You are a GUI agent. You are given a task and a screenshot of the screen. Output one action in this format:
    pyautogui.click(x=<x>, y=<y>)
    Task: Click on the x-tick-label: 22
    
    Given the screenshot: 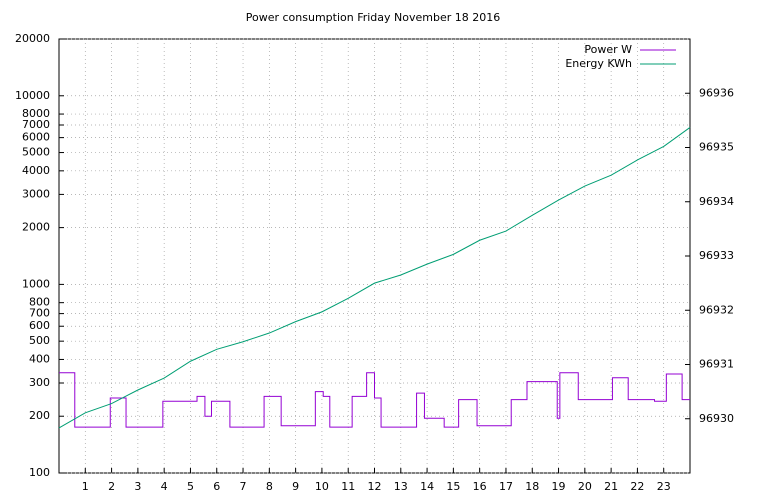 What is the action you would take?
    pyautogui.click(x=637, y=486)
    